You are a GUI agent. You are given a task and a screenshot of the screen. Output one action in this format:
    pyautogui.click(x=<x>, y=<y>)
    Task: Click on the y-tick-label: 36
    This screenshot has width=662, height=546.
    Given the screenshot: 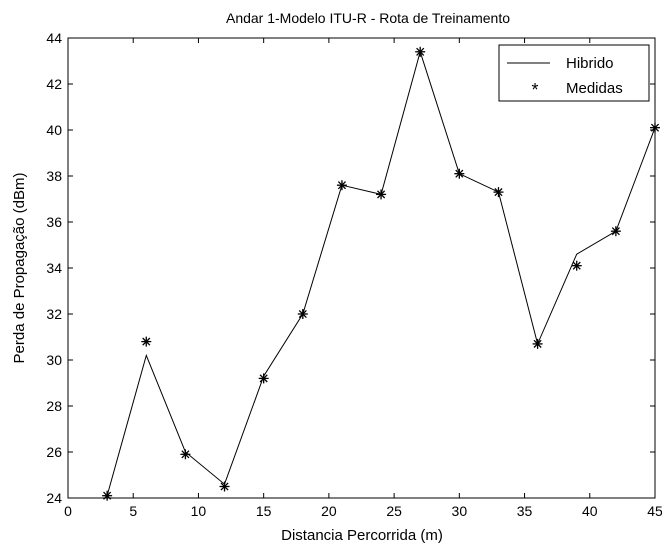 What is the action you would take?
    pyautogui.click(x=54, y=222)
    